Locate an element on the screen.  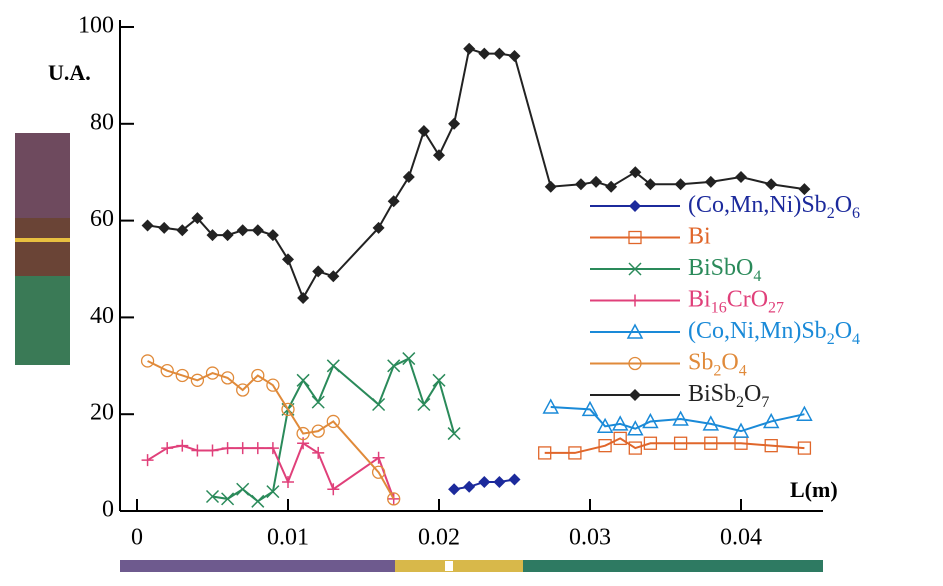
side-column is located at coordinates (42, 249).